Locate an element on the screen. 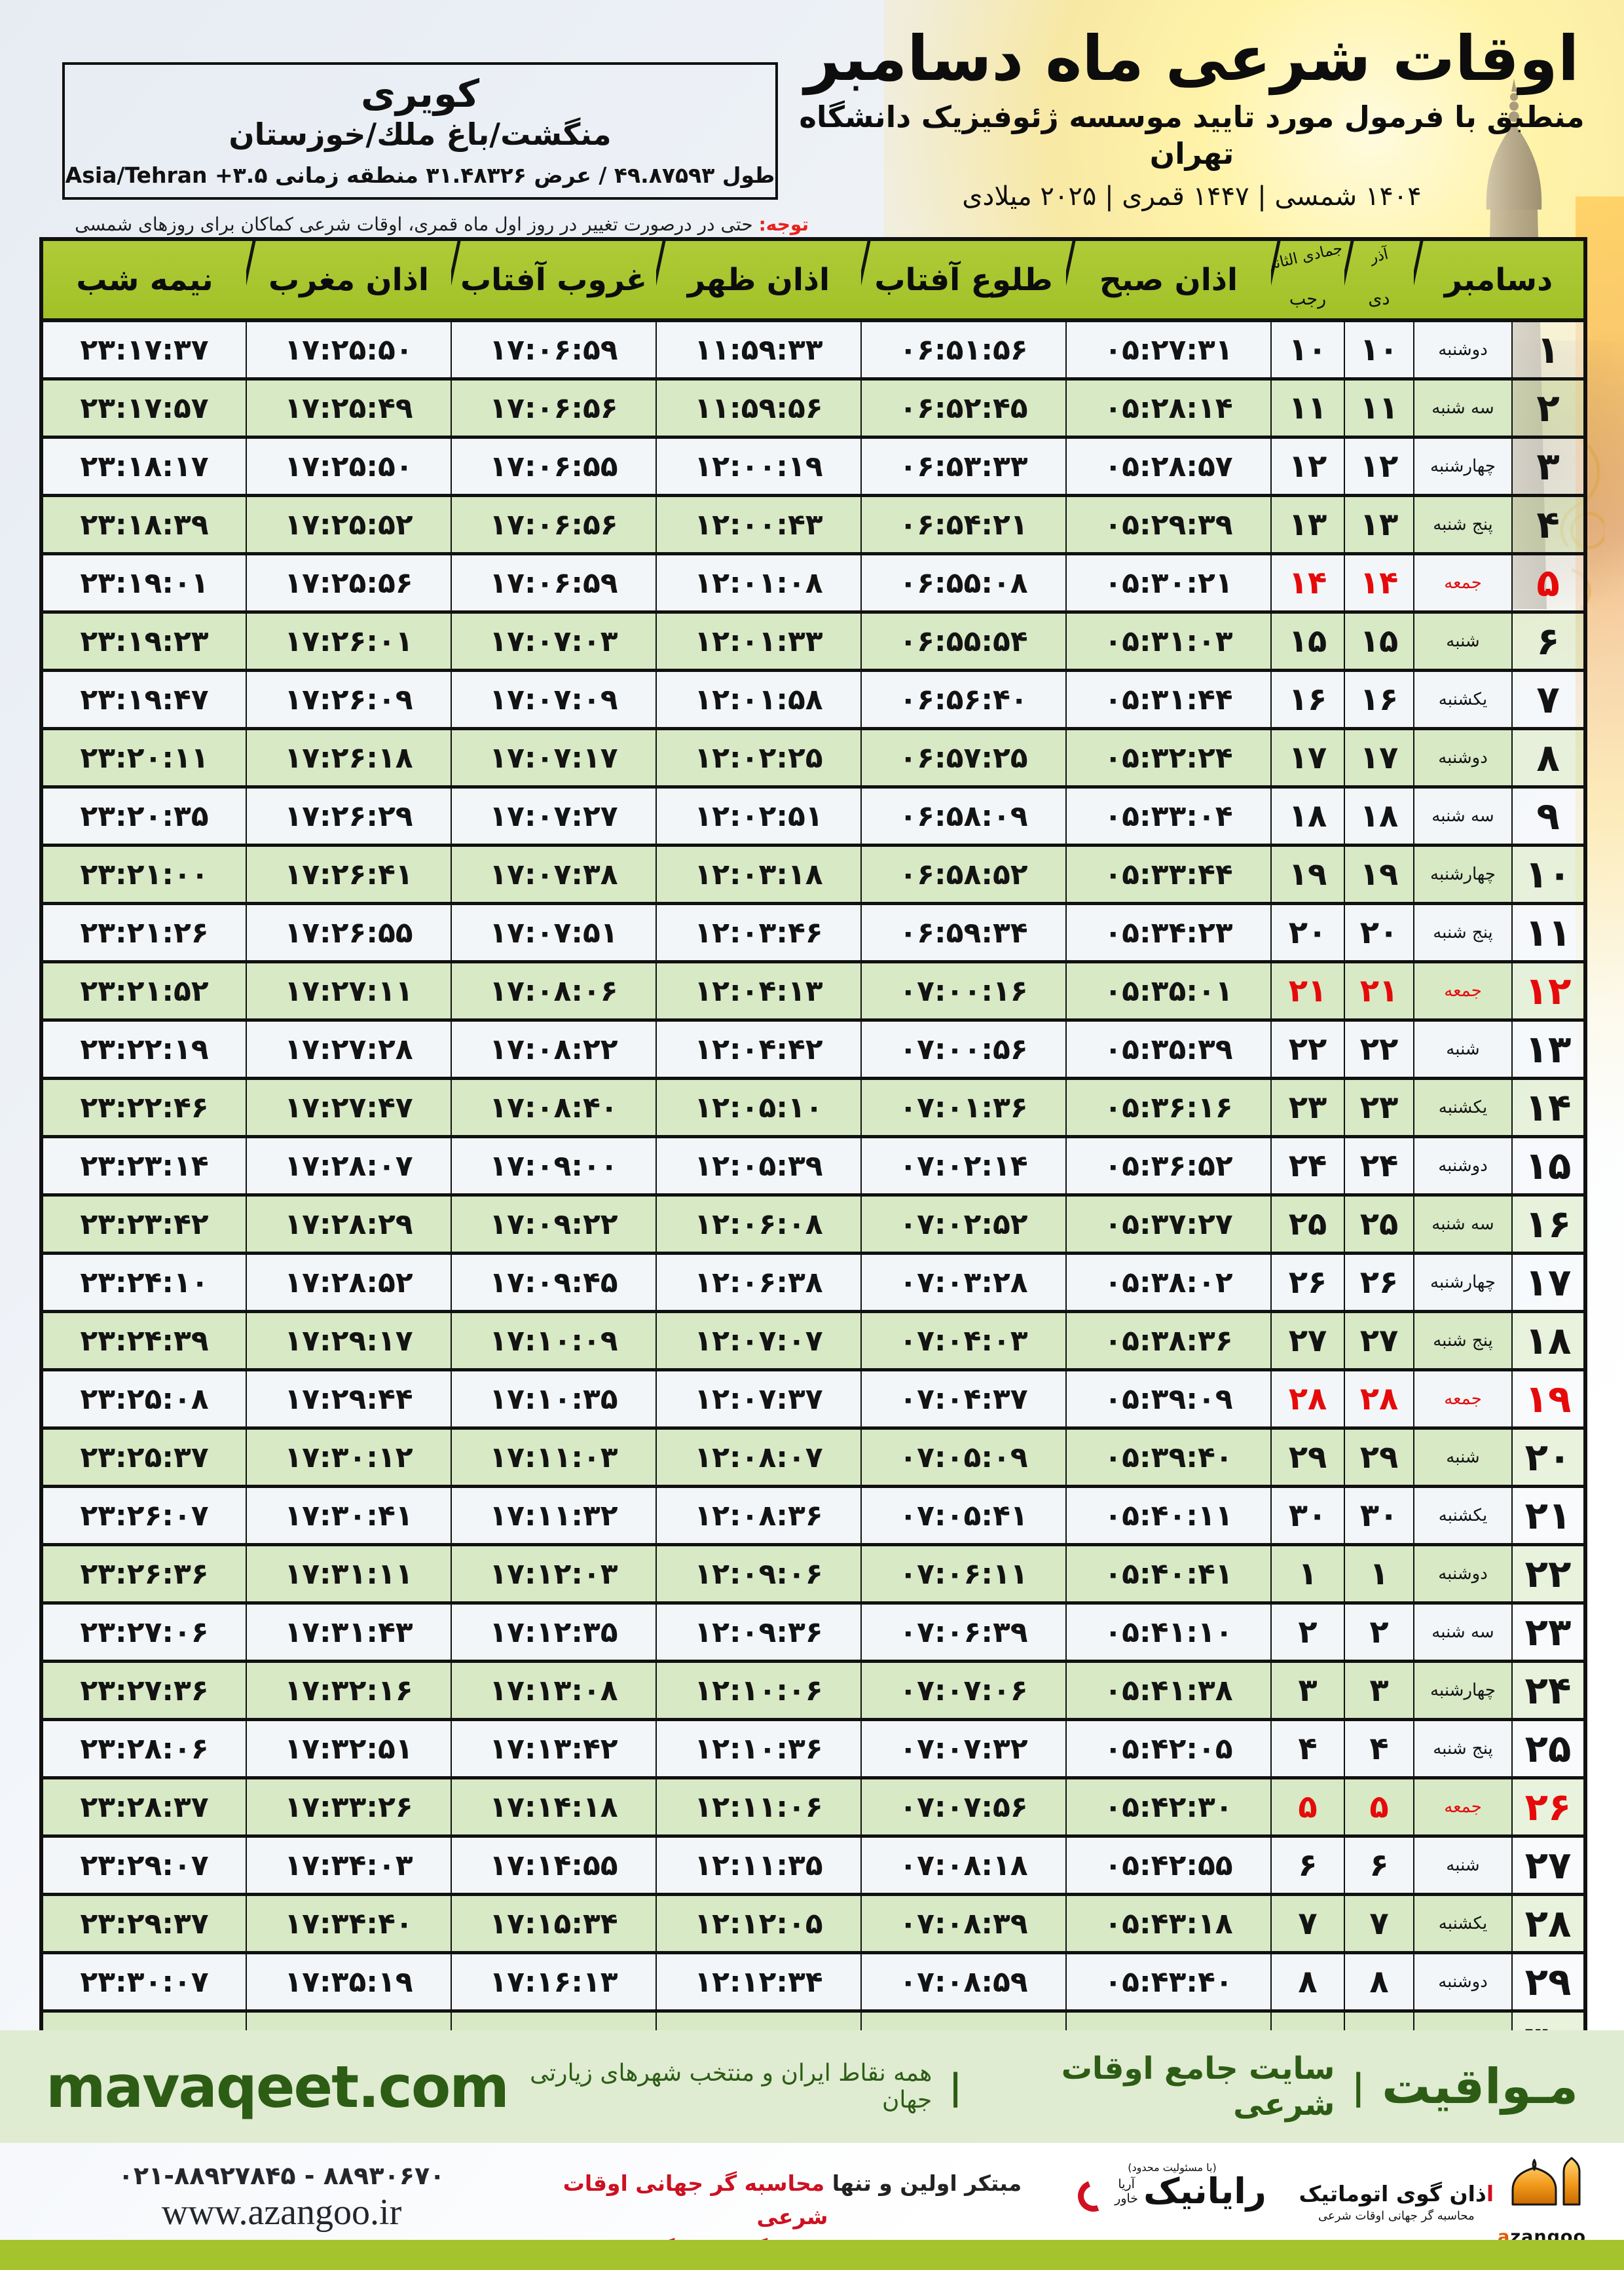 The width and height of the screenshot is (1624, 2270). header-december: دسامبر is located at coordinates (1500, 279).